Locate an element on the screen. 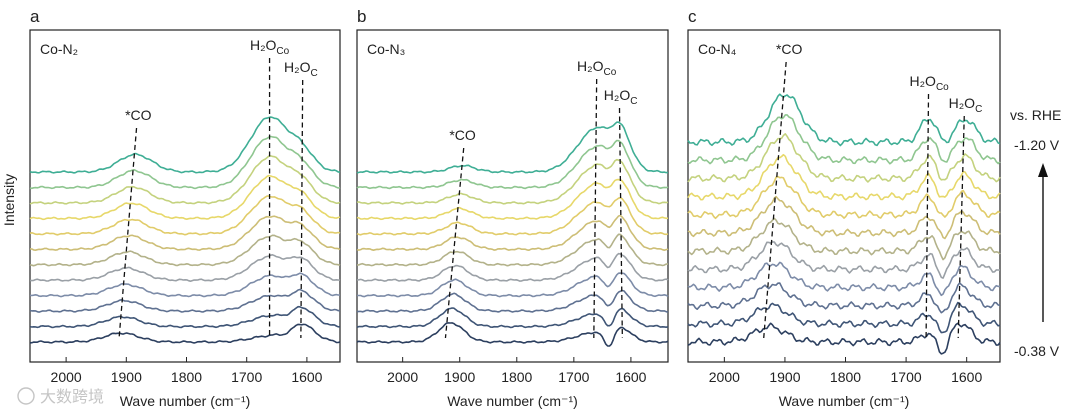 This screenshot has width=1080, height=416. potential-top-label: -1.20 V is located at coordinates (1037, 145).